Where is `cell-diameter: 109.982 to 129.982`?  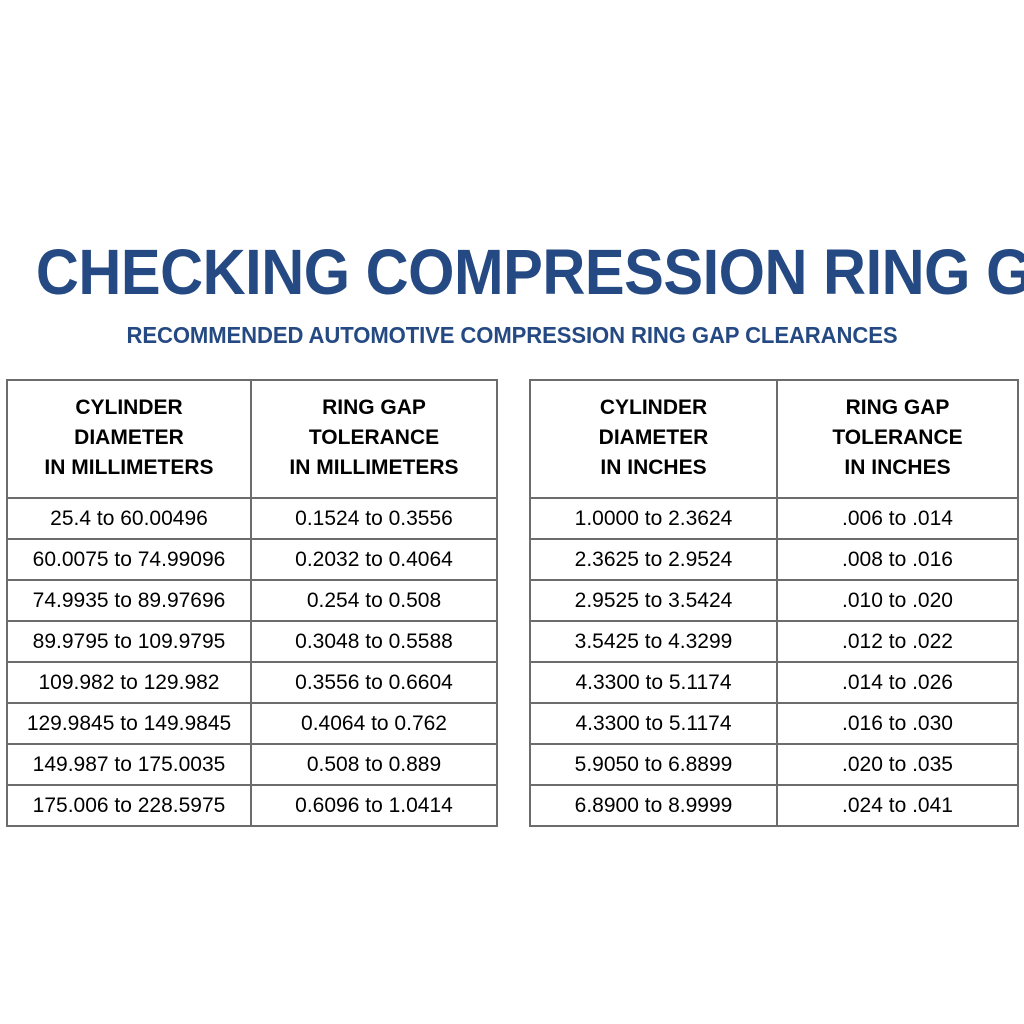
cell-diameter: 109.982 to 129.982 is located at coordinates (129, 682).